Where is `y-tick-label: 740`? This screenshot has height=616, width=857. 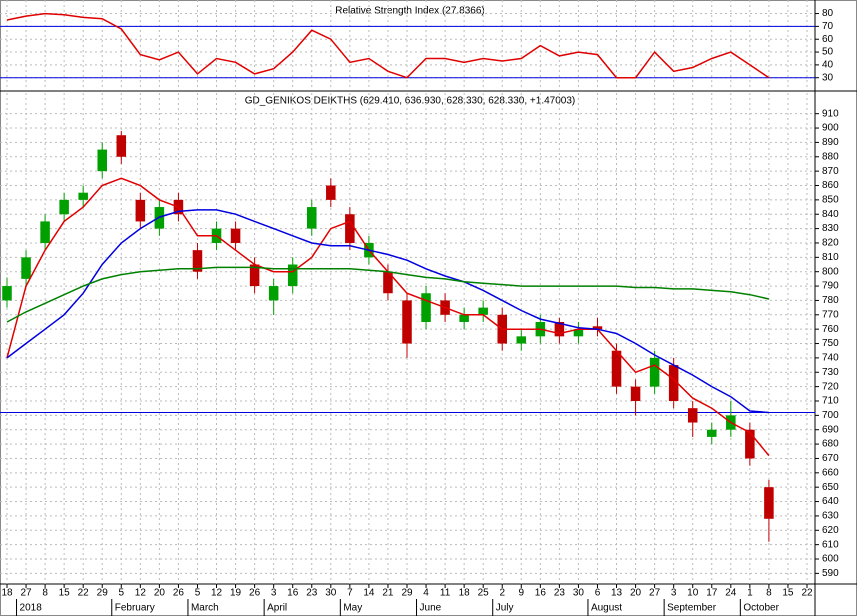
y-tick-label: 740 is located at coordinates (830, 358).